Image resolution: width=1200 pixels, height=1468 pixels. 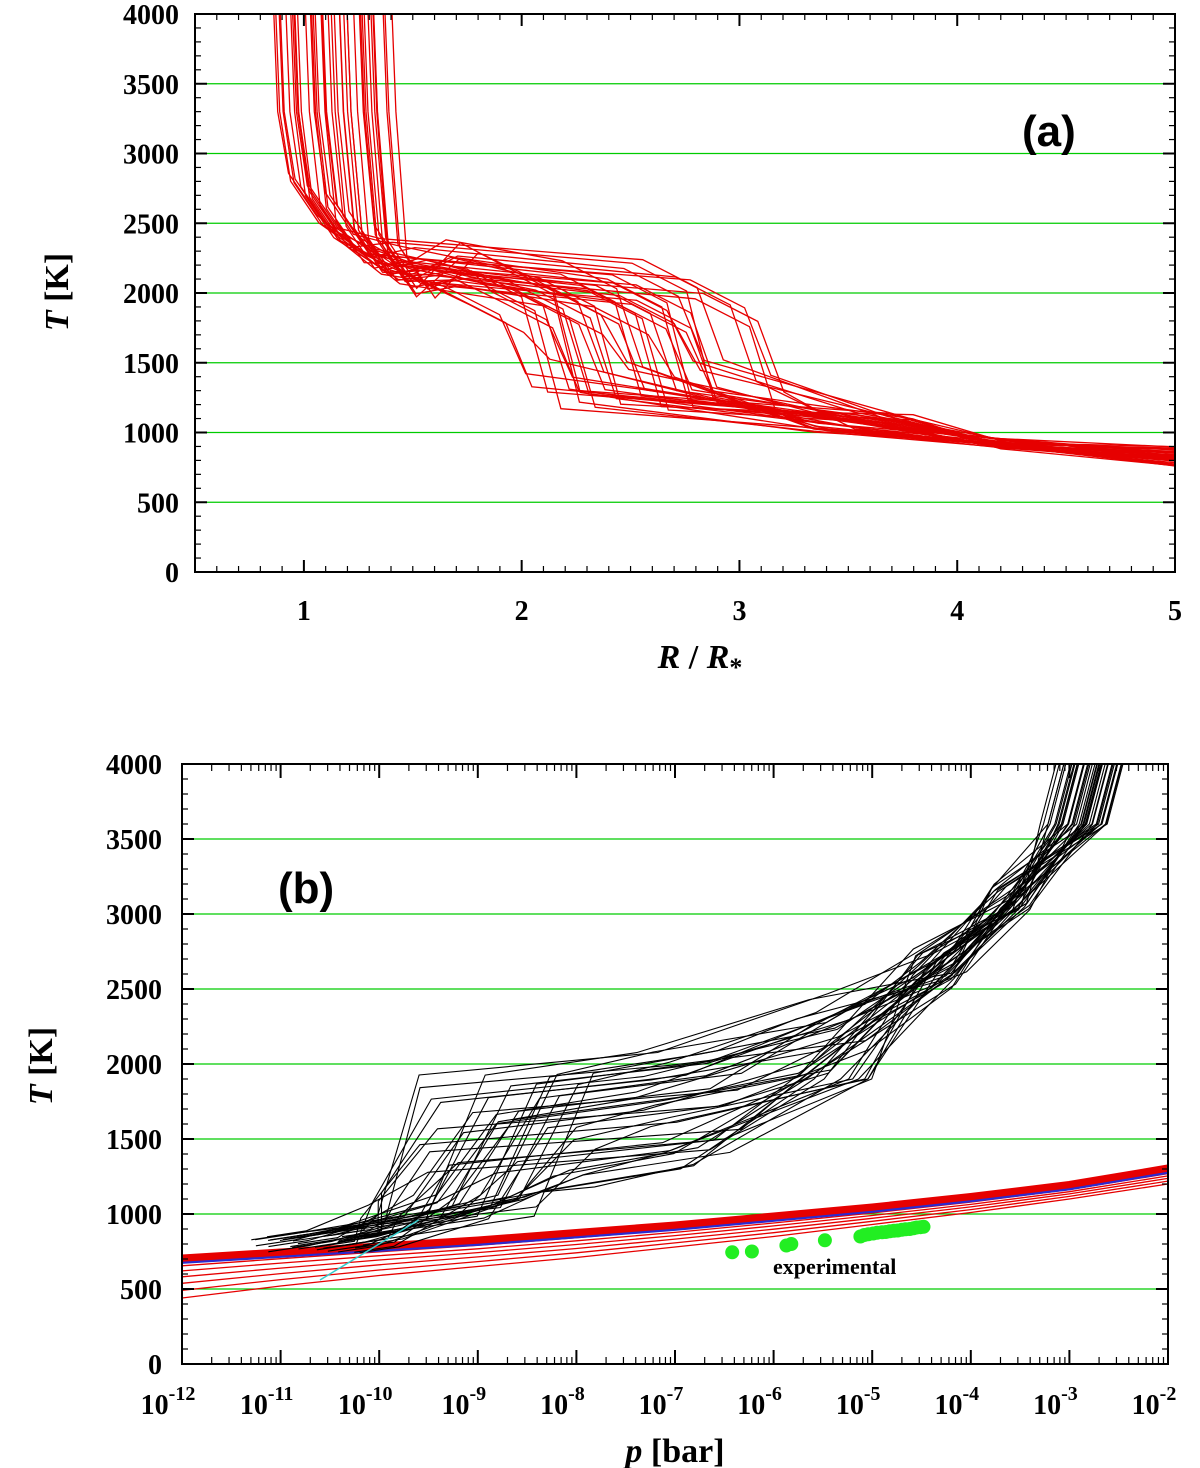 I want to click on x-tick-label-b: 10⁻⁷, so click(x=661, y=1402).